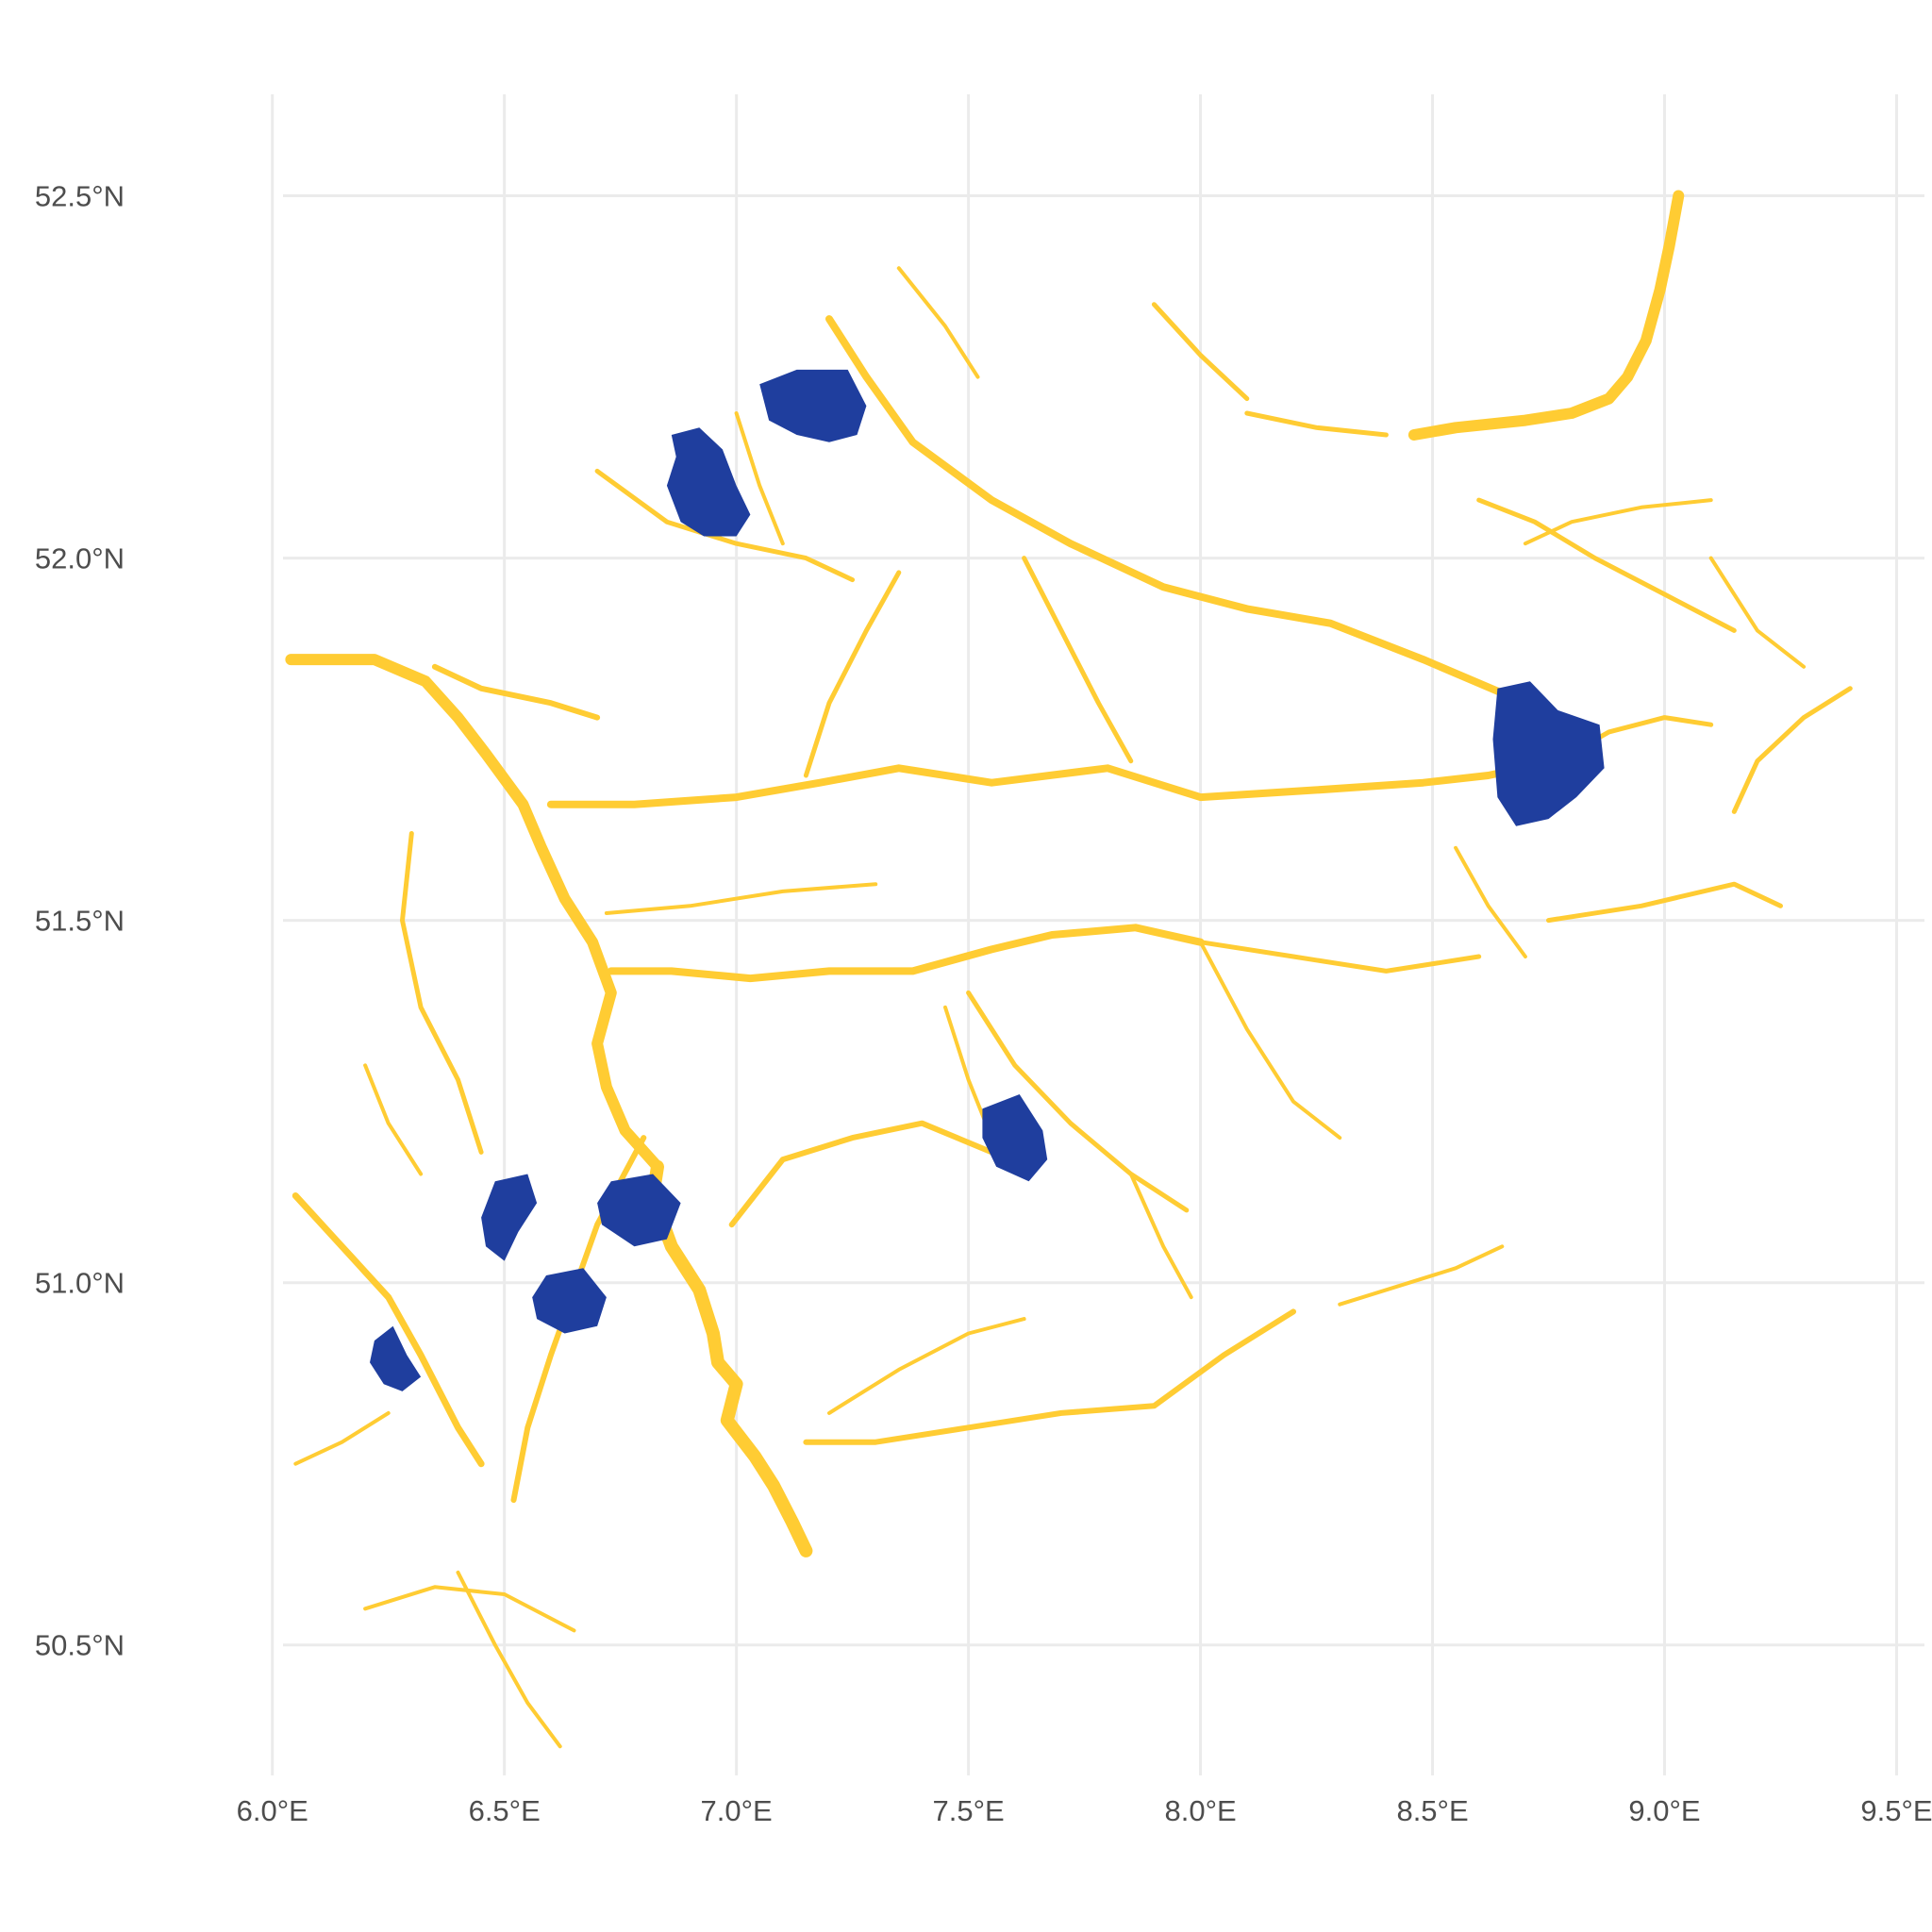 This screenshot has height=1932, width=1932. Describe the element at coordinates (1200, 1811) in the screenshot. I see `x-tick-label: 8.0°E` at that location.